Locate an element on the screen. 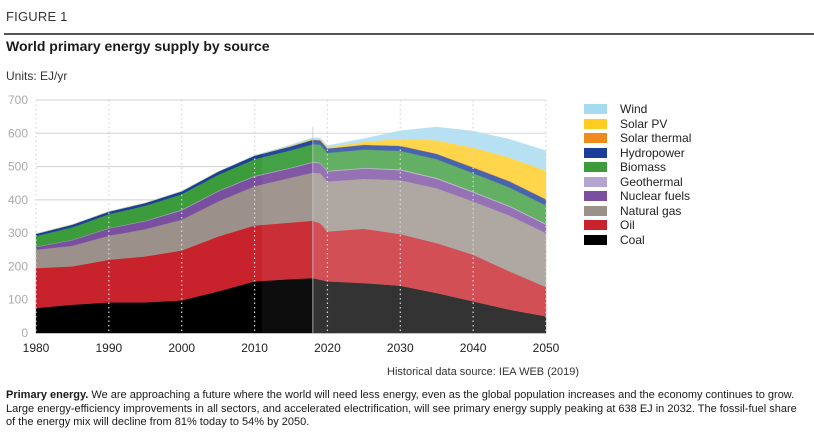 This screenshot has width=814, height=445. y-tick-label: 700 is located at coordinates (18, 100).